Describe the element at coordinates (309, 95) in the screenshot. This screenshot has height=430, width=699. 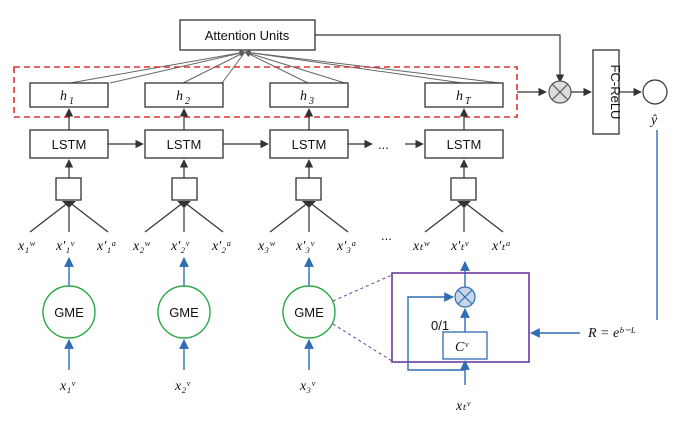
I see `hidden-state-h3: h 3` at that location.